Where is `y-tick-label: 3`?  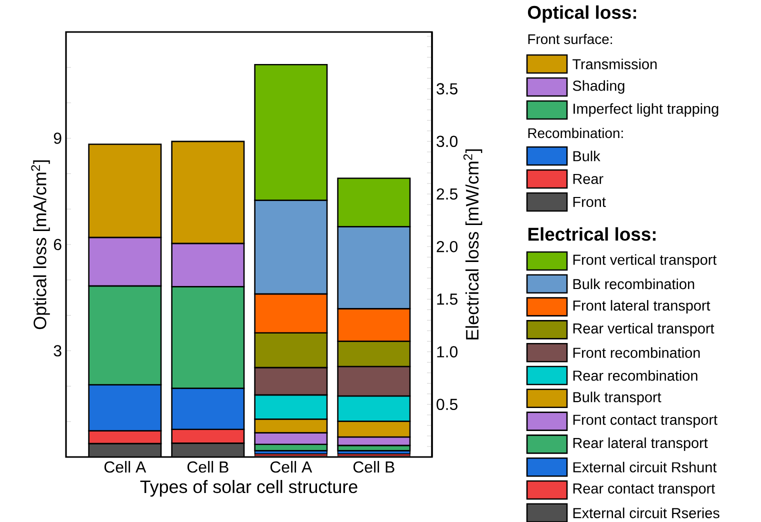
y-tick-label: 3 is located at coordinates (58, 350).